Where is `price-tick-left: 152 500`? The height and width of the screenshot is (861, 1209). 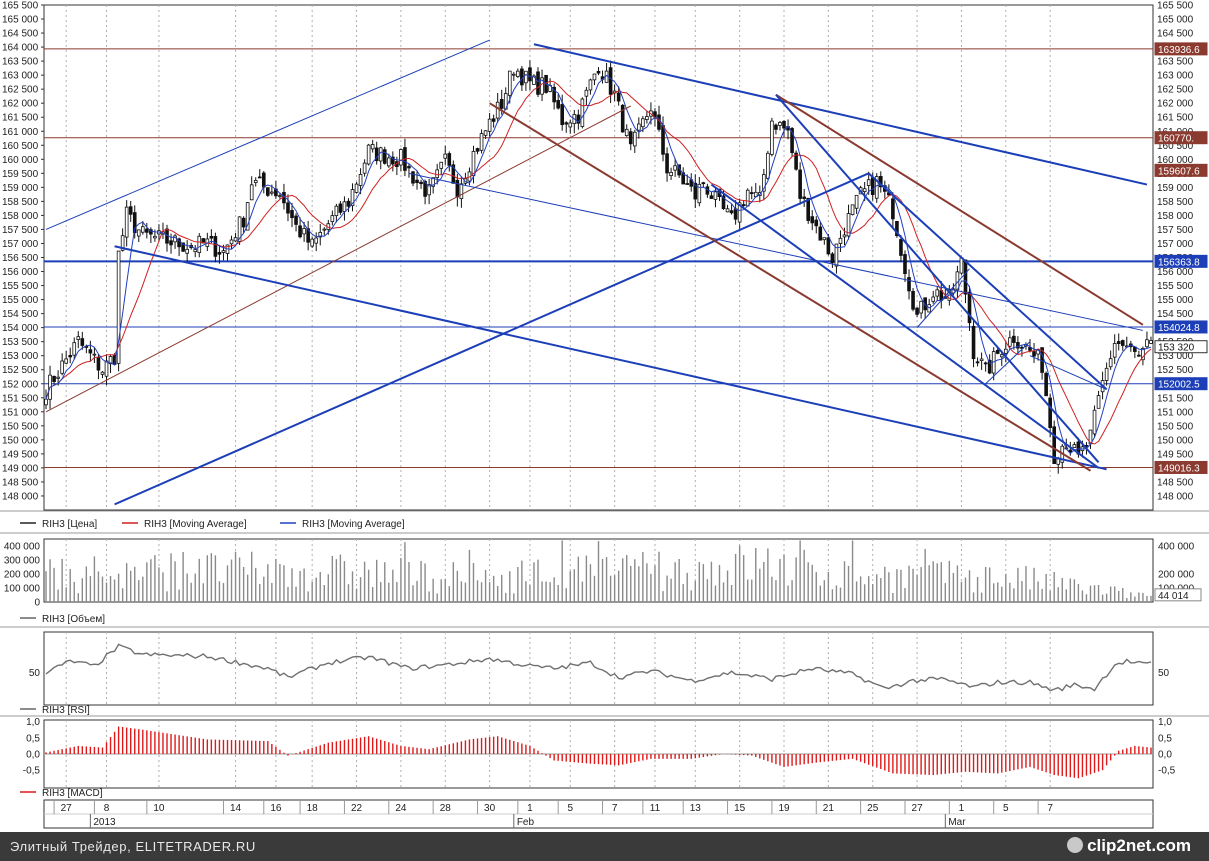 price-tick-left: 152 500 is located at coordinates (20, 370).